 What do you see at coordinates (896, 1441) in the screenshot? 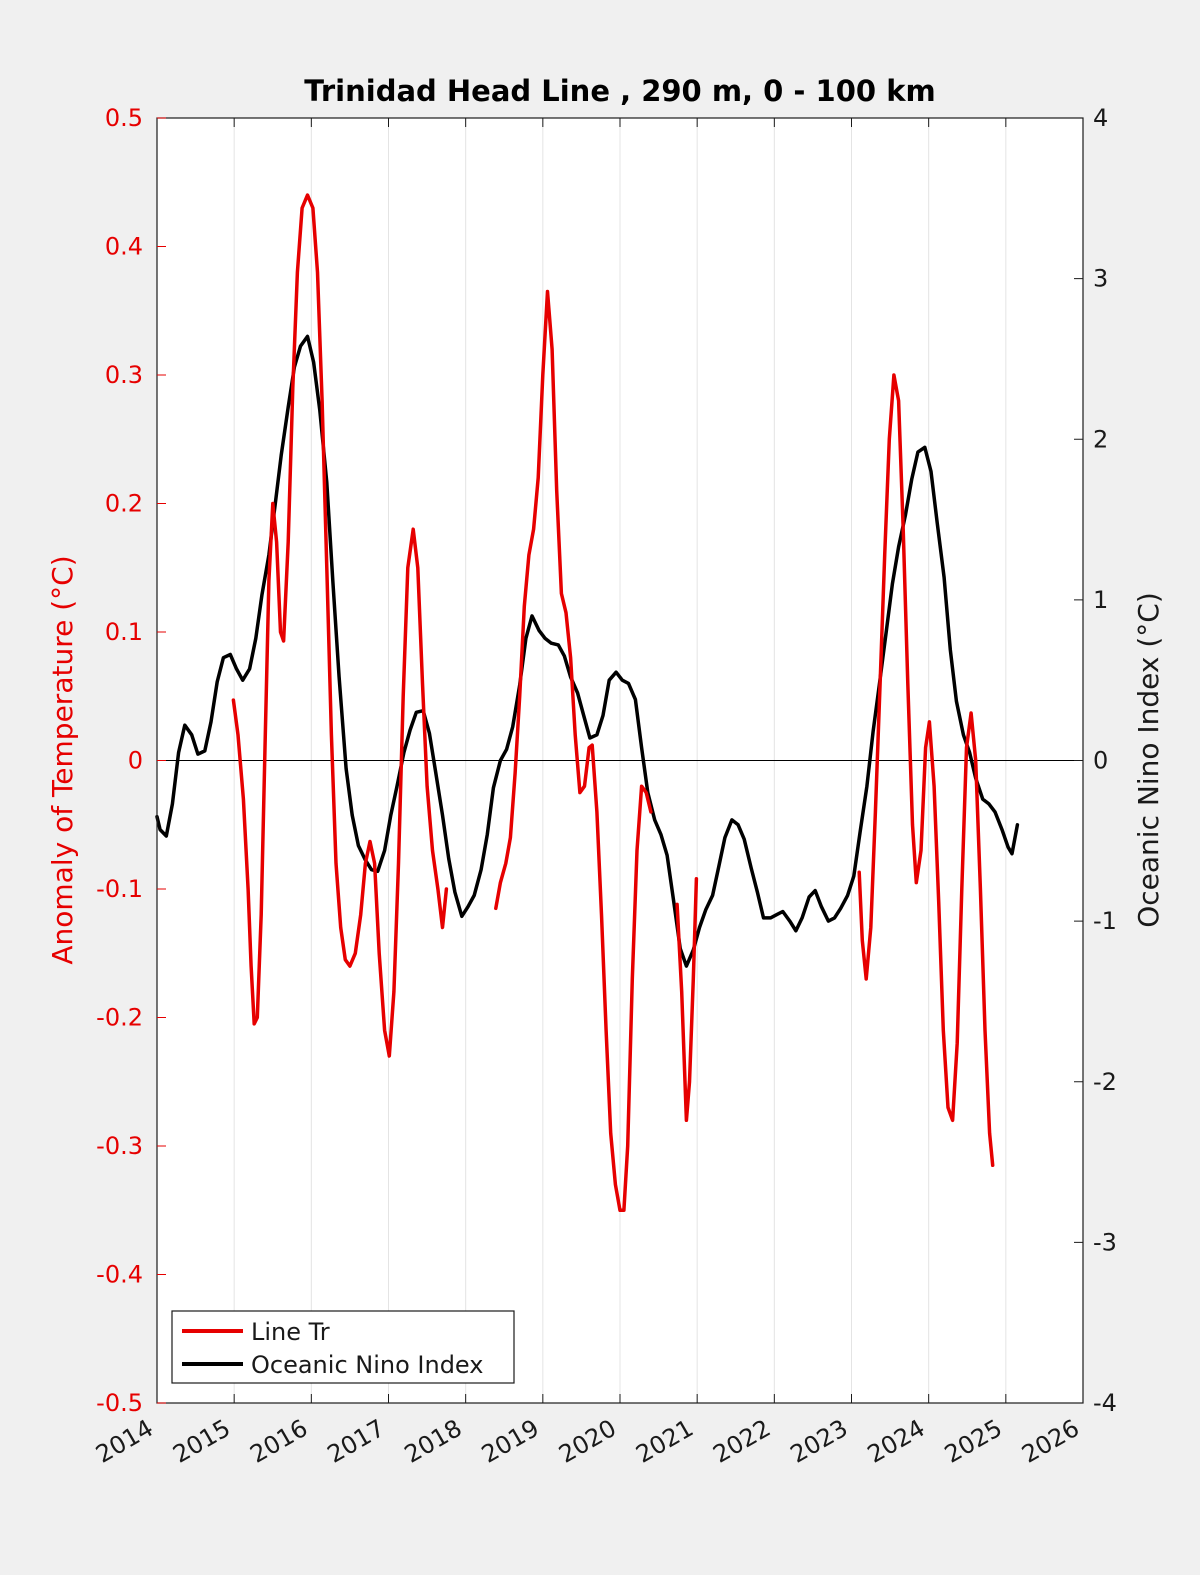
I see `tick-label-x: 2024` at bounding box center [896, 1441].